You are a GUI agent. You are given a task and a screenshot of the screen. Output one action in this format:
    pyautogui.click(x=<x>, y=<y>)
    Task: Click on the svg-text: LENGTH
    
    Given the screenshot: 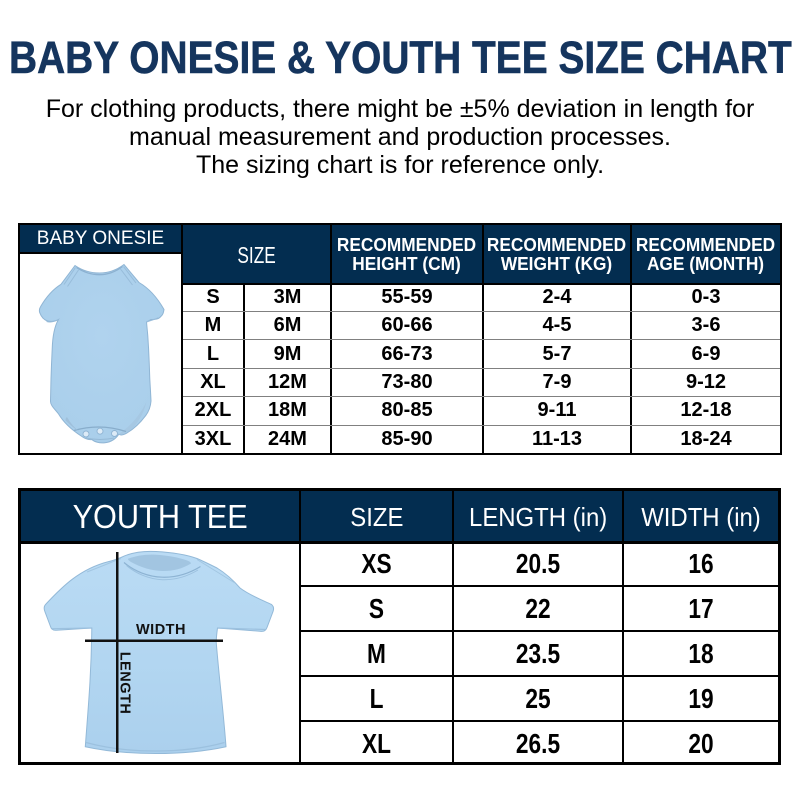 What is the action you would take?
    pyautogui.click(x=125, y=683)
    